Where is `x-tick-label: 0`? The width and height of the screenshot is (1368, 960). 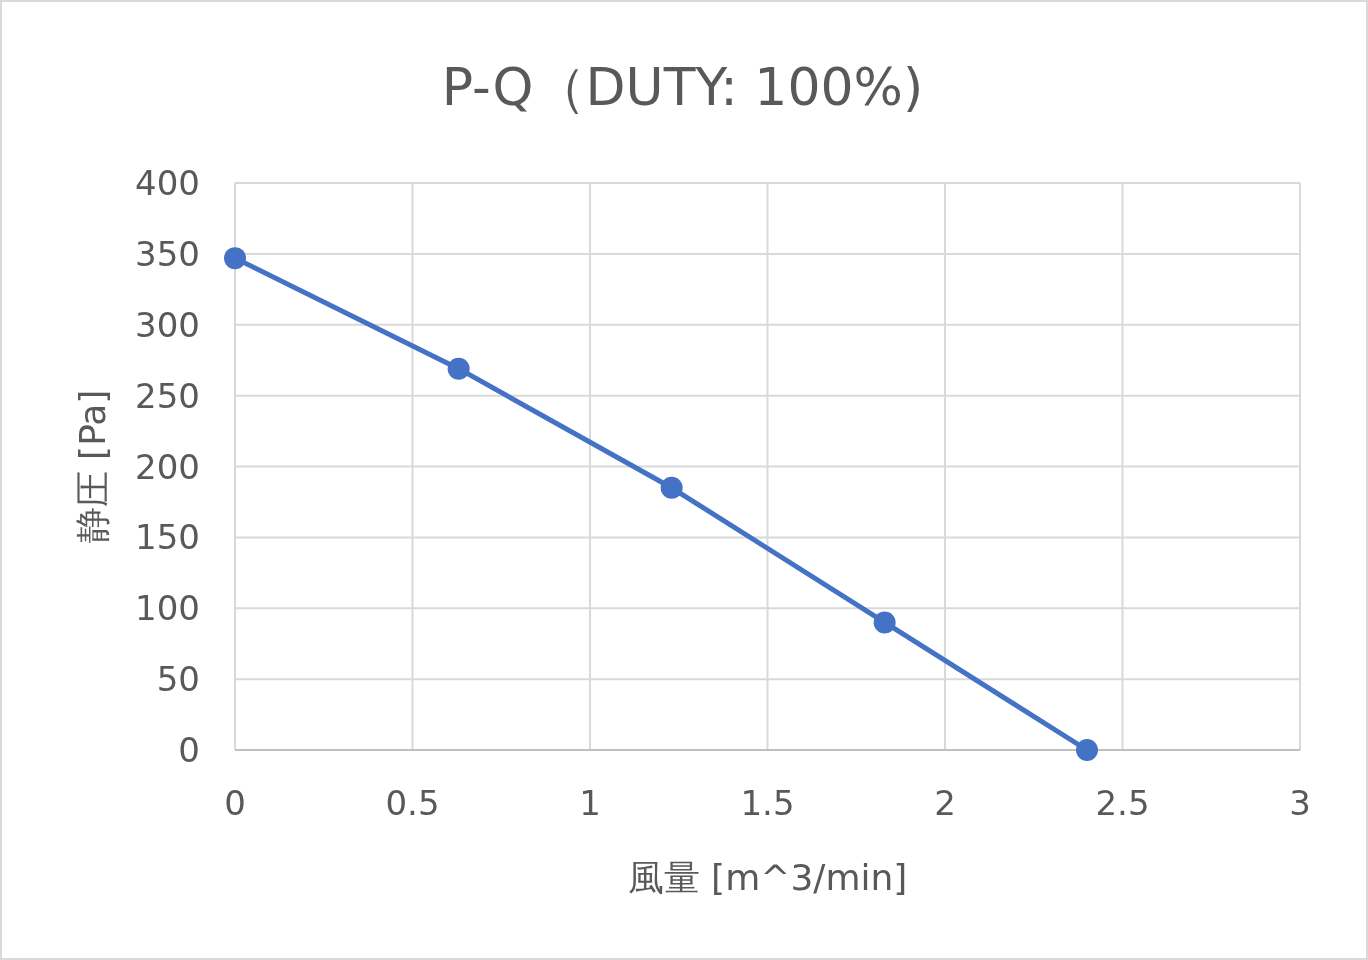 x-tick-label: 0 is located at coordinates (235, 803).